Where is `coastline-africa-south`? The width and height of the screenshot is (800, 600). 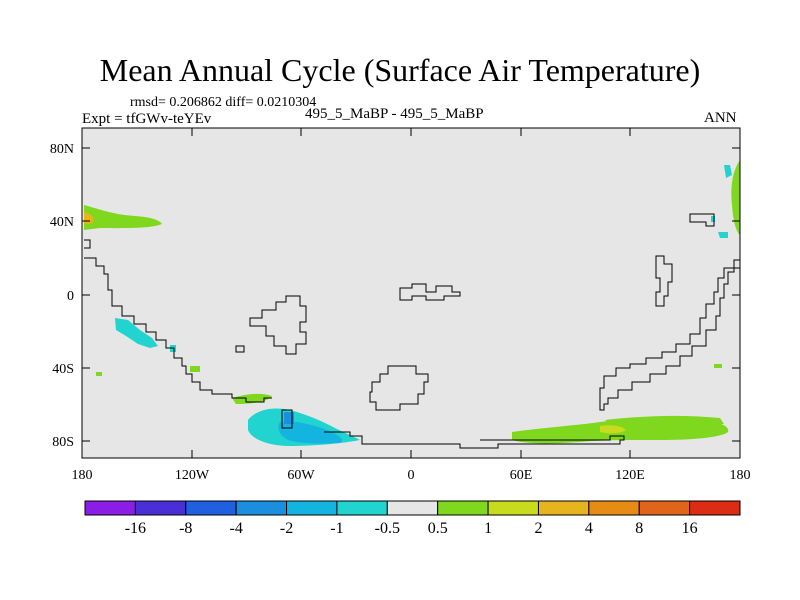 coastline-africa-south is located at coordinates (399, 388).